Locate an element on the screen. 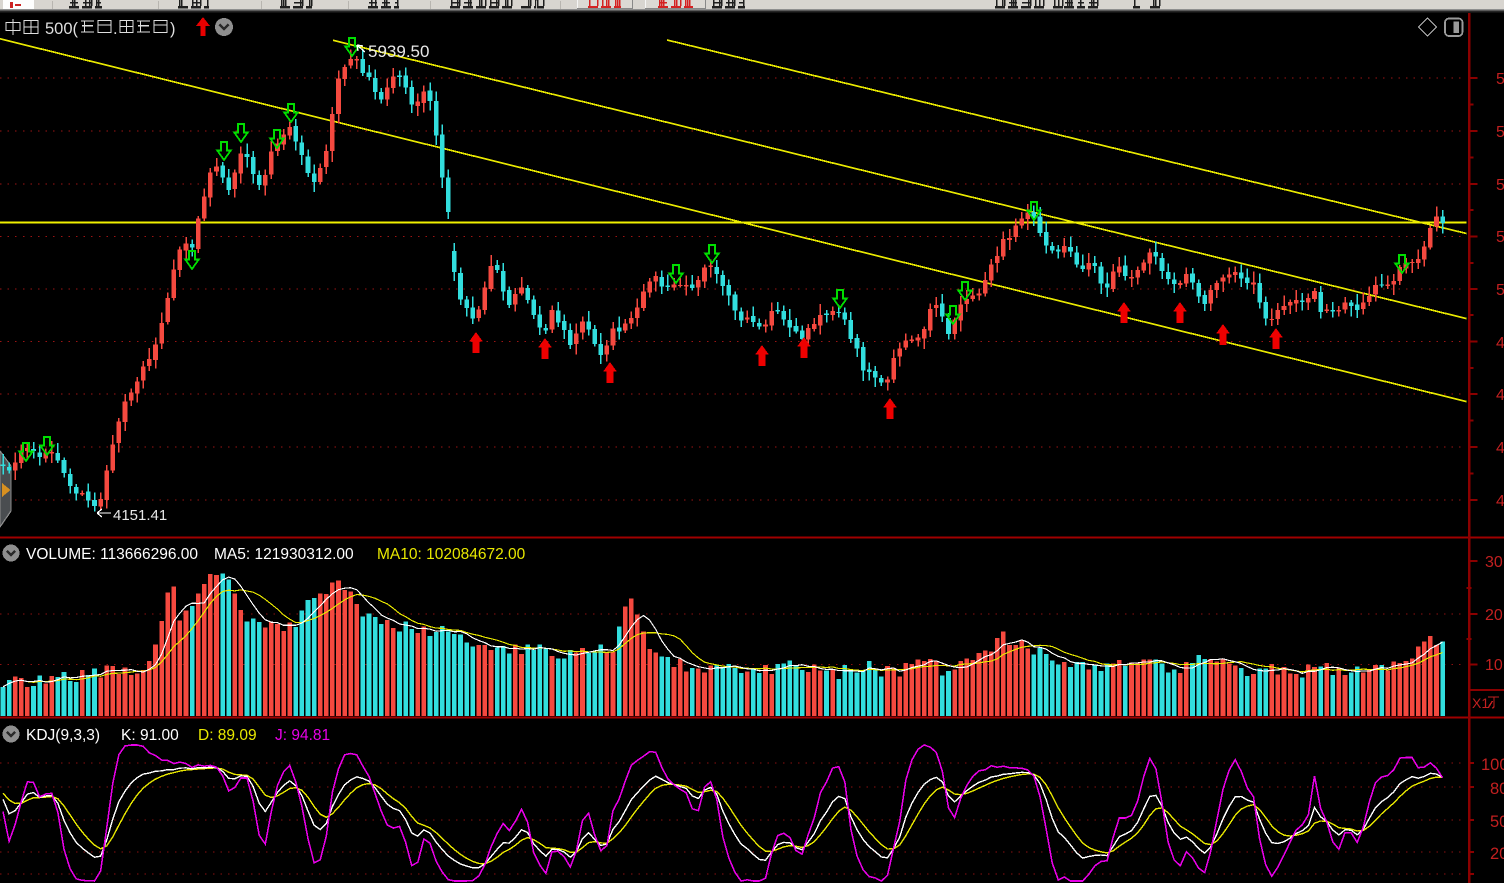 This screenshot has width=1504, height=883. svg-text: 10 is located at coordinates (1494, 665).